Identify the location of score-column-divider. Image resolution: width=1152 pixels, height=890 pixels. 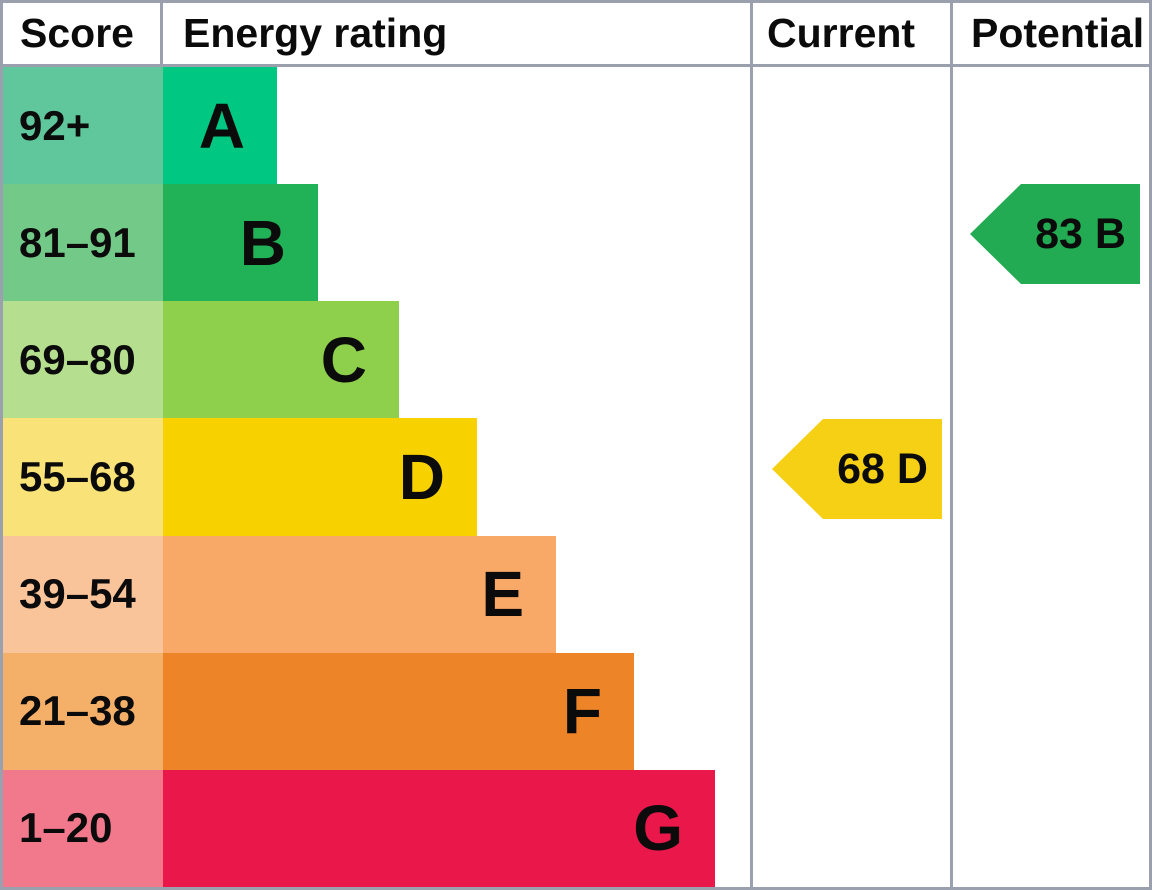
(161, 33).